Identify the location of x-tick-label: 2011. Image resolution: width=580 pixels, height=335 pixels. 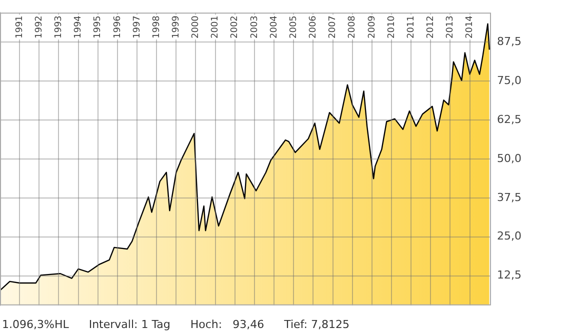
(411, 27).